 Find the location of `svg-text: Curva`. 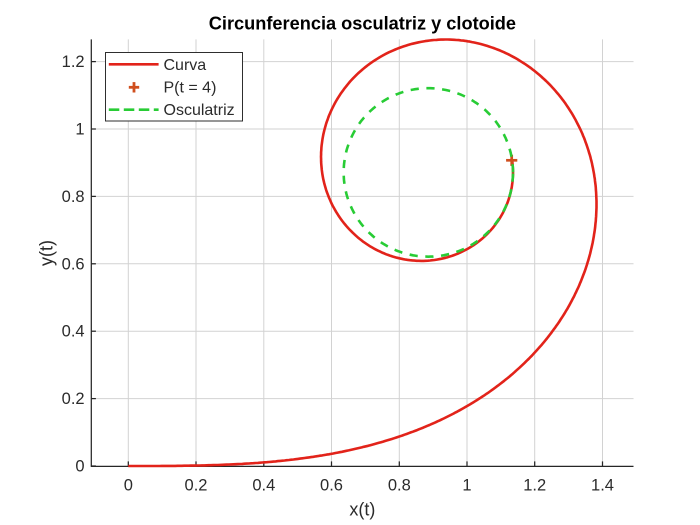

svg-text: Curva is located at coordinates (185, 65).